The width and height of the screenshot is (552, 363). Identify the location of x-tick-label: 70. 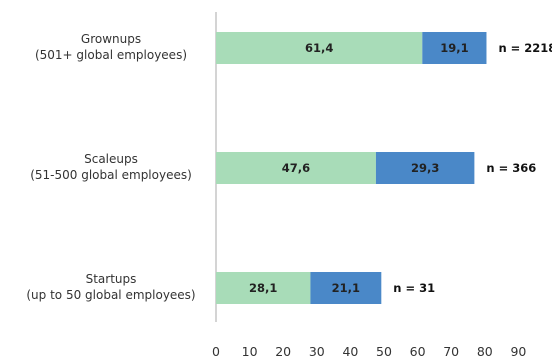
(451, 351).